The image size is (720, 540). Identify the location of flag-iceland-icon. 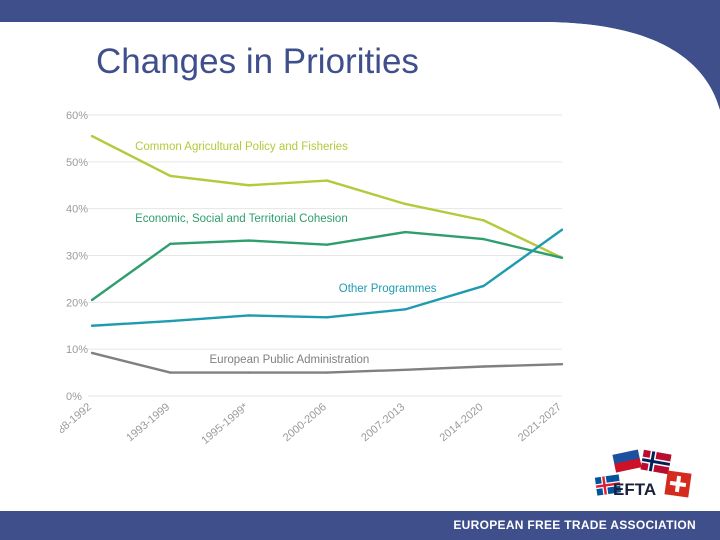
(608, 485).